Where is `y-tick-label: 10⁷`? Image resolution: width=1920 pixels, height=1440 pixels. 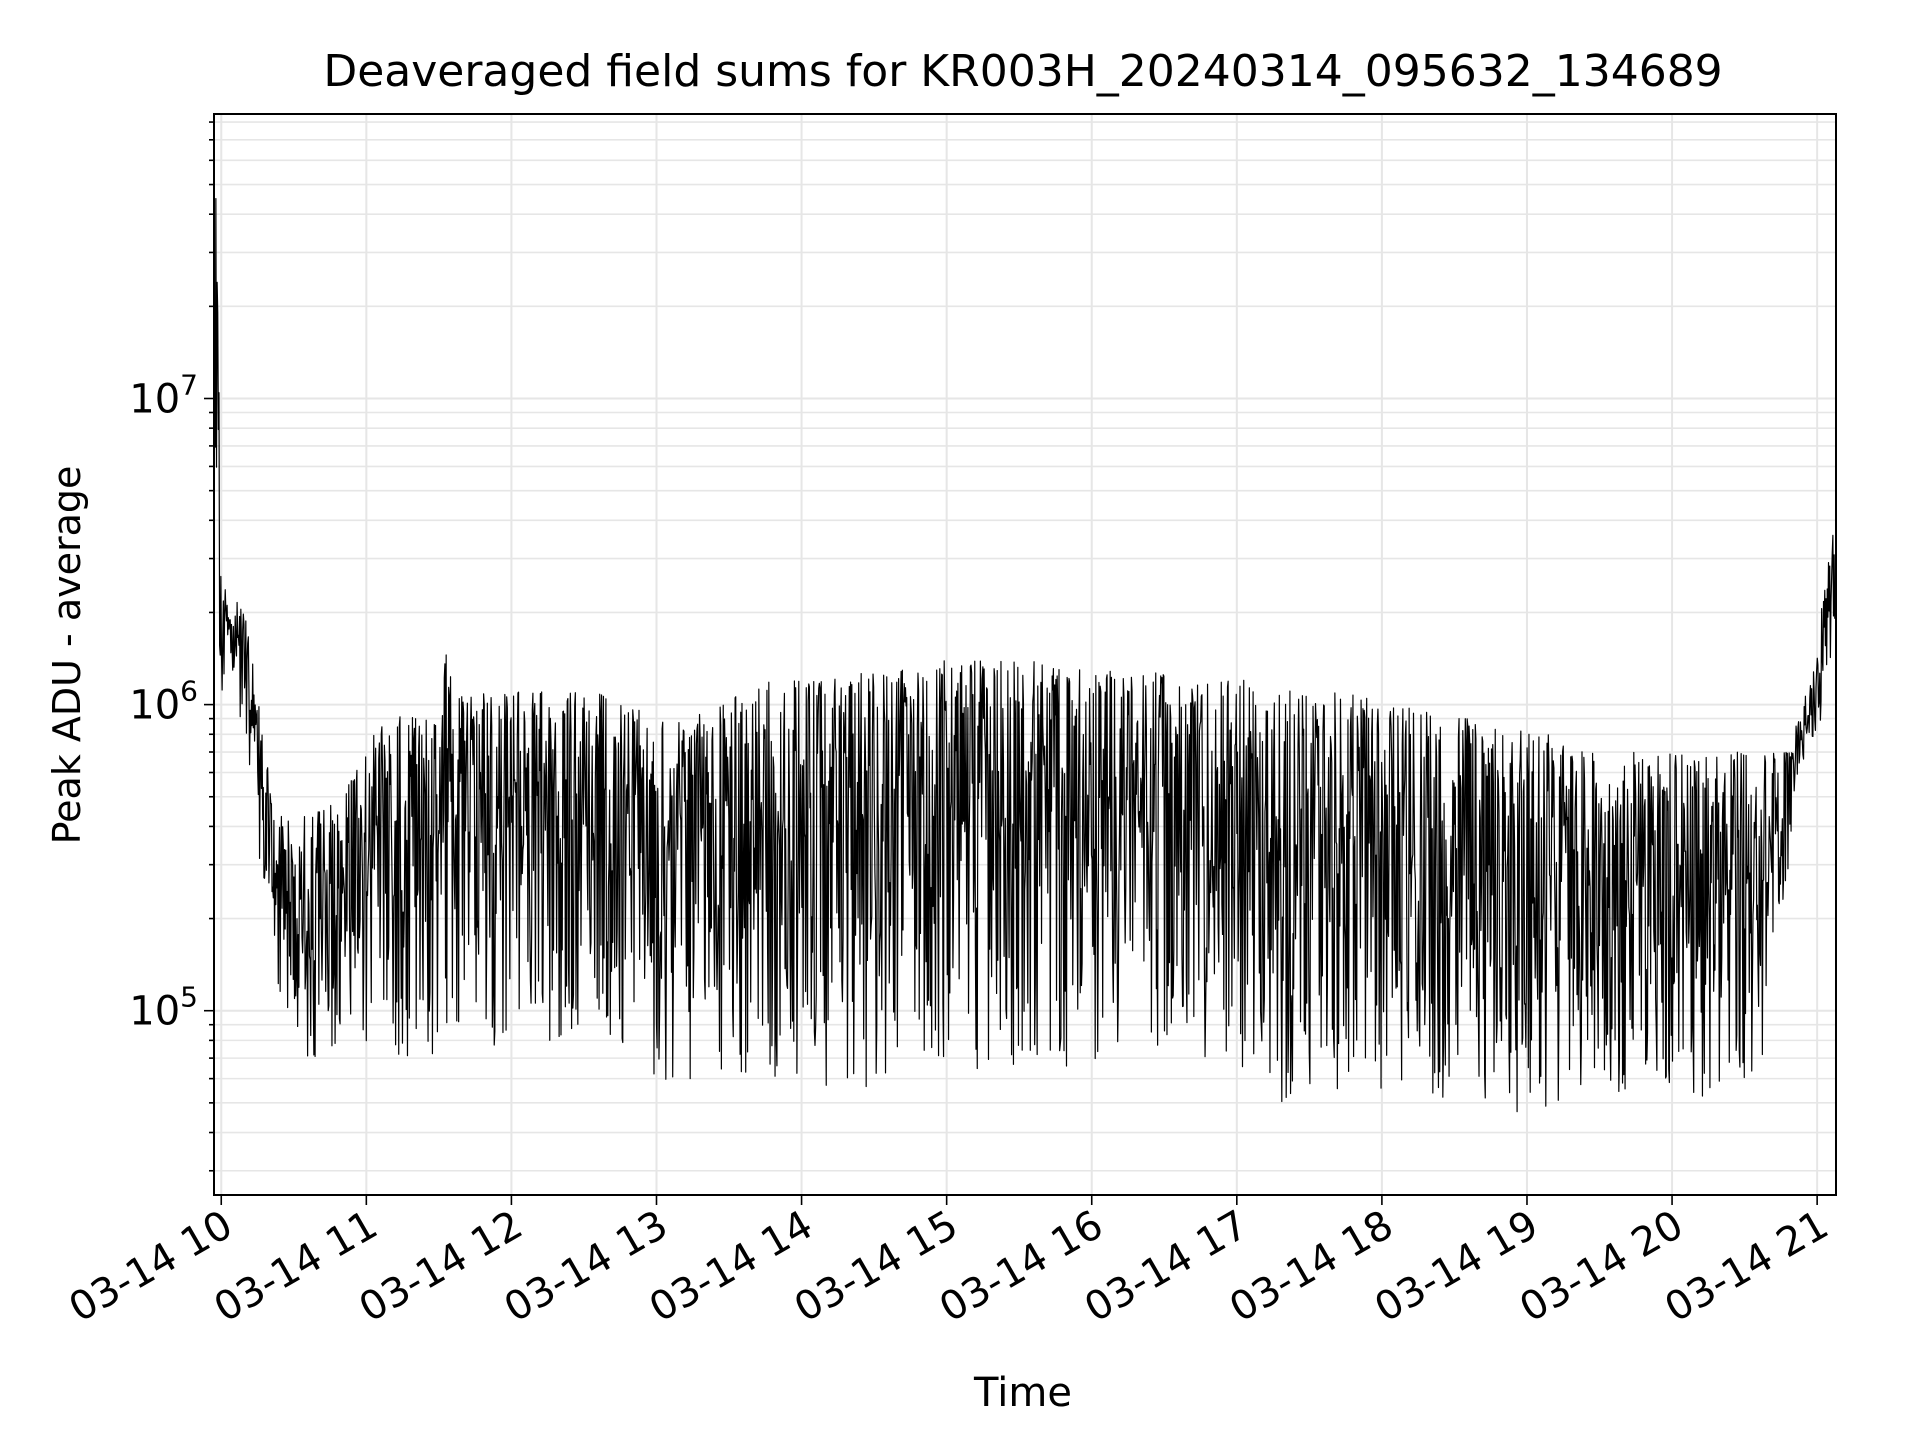
y-tick-label: 10⁷ is located at coordinates (163, 395).